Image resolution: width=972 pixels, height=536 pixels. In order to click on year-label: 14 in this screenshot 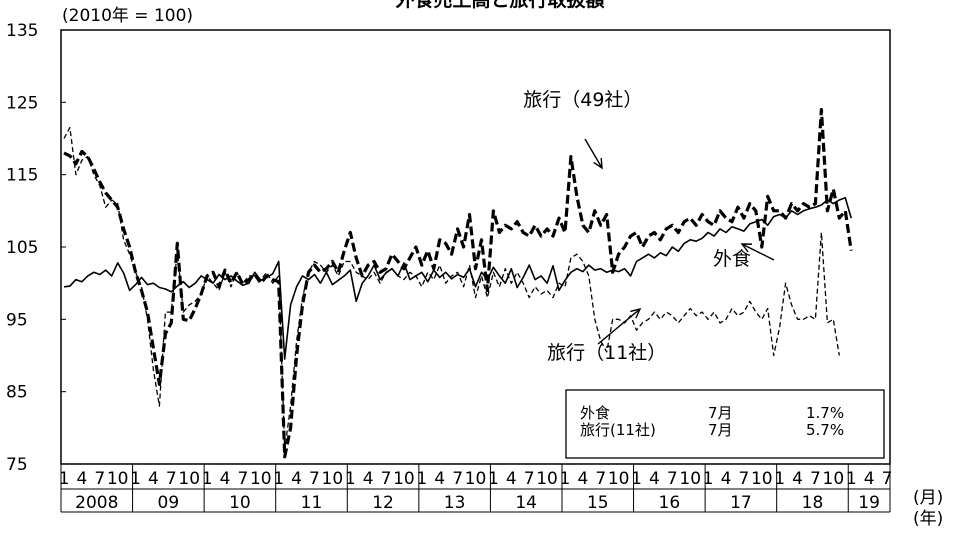, I will do `click(526, 503)`.